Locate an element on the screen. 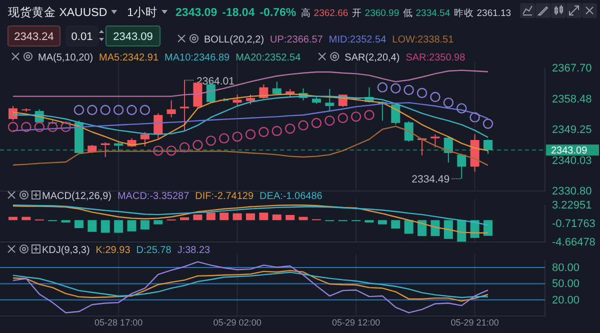 The image size is (600, 333). text: D:25.78 is located at coordinates (154, 250).